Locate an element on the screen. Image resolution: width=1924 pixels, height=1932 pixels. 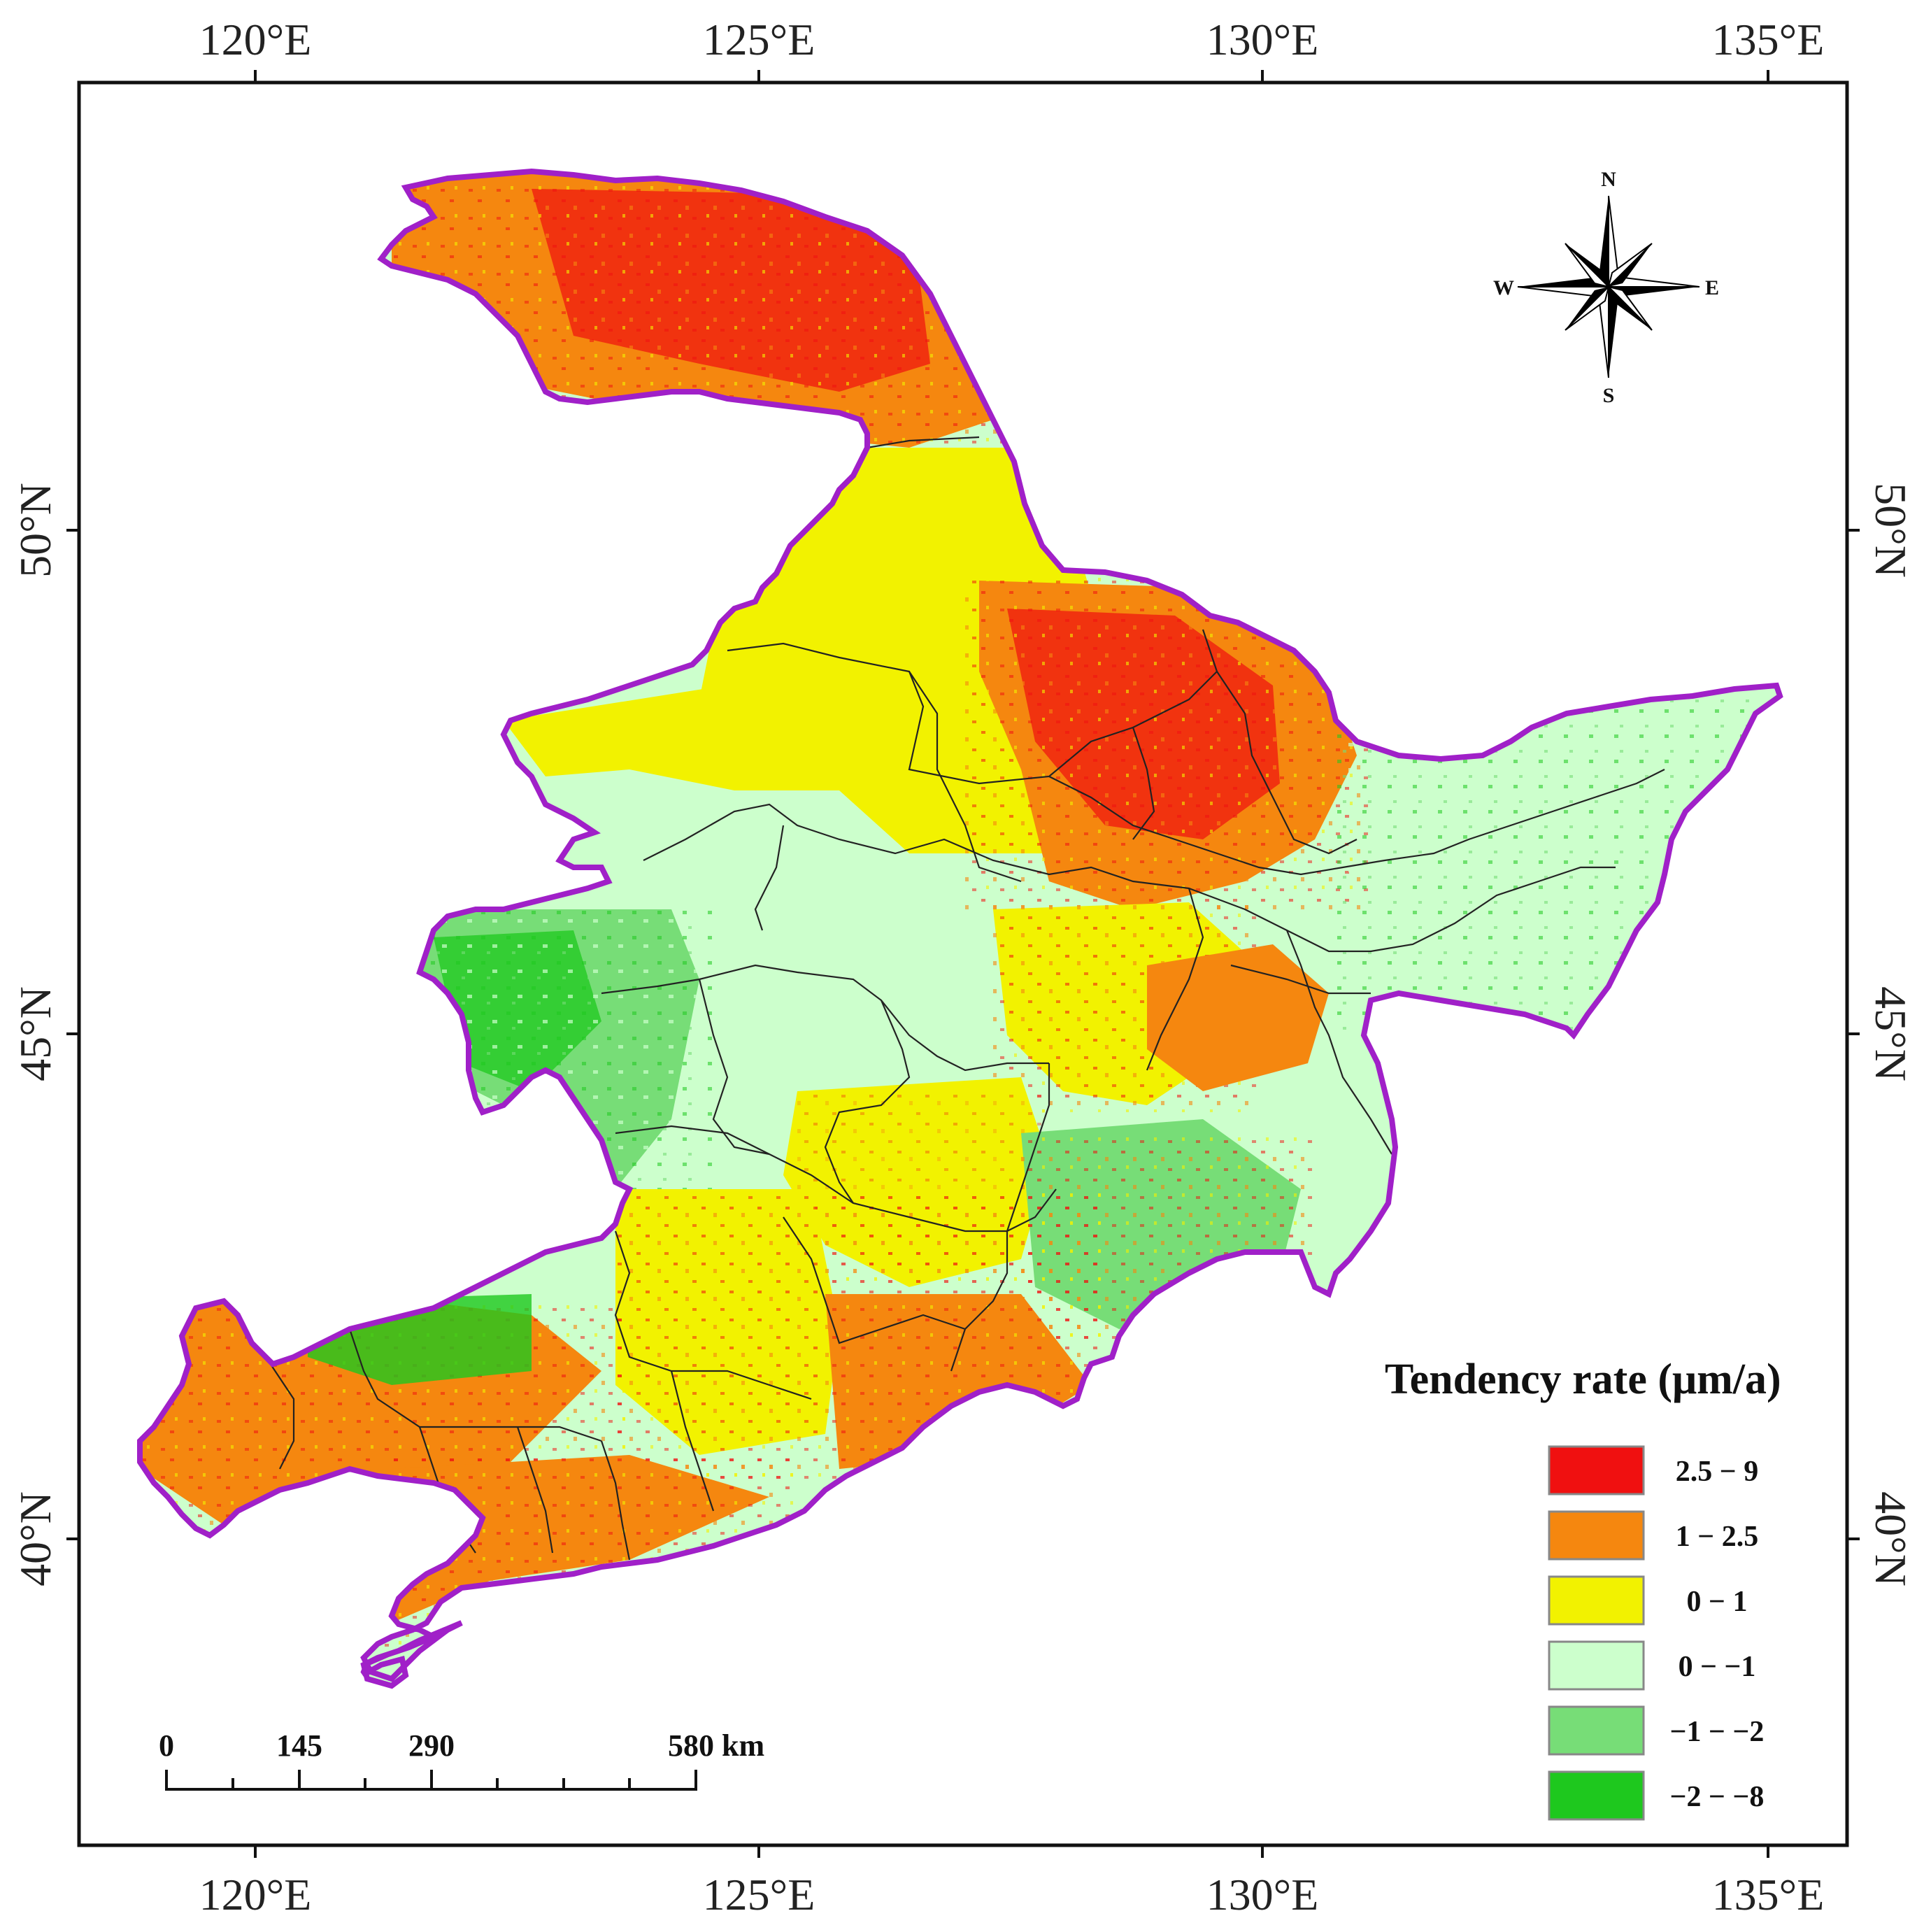
lon-label-bottom-130: 130°E is located at coordinates (1262, 1894).